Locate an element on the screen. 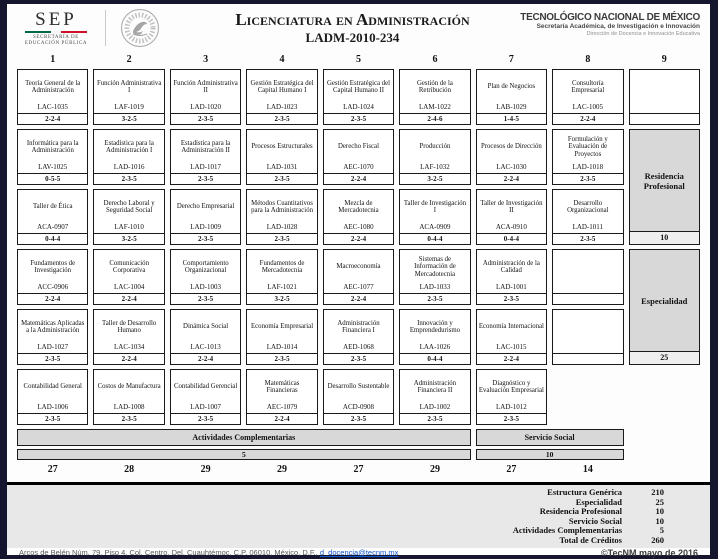 Image resolution: width=718 pixels, height=559 pixels. course-name: Costos de Manufactura is located at coordinates (129, 387).